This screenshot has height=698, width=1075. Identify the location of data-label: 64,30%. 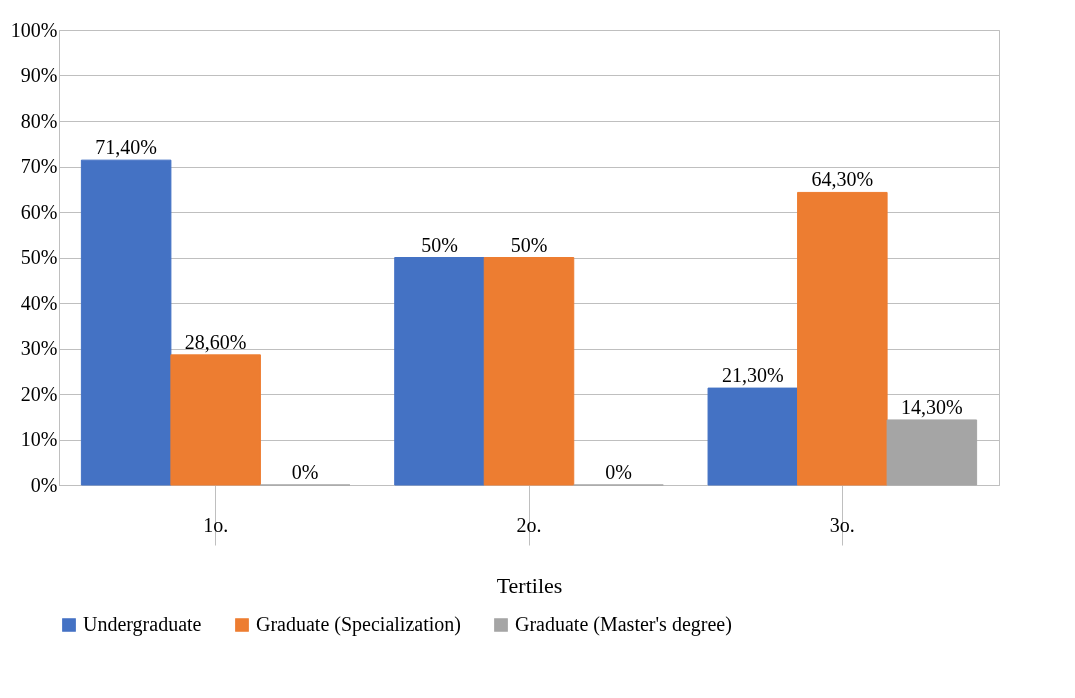
(842, 179).